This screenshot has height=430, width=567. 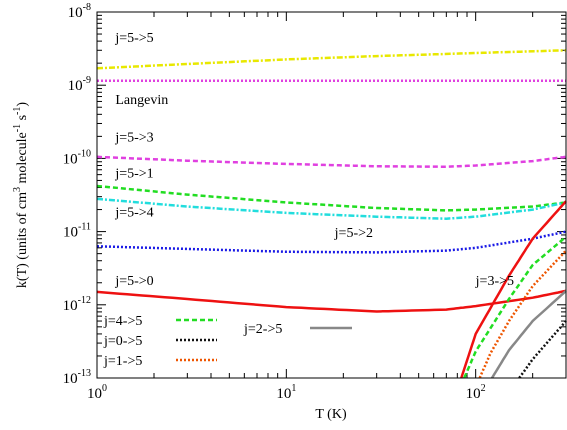 What do you see at coordinates (77, 304) in the screenshot?
I see `y-tick-label: 10⁻¹²` at bounding box center [77, 304].